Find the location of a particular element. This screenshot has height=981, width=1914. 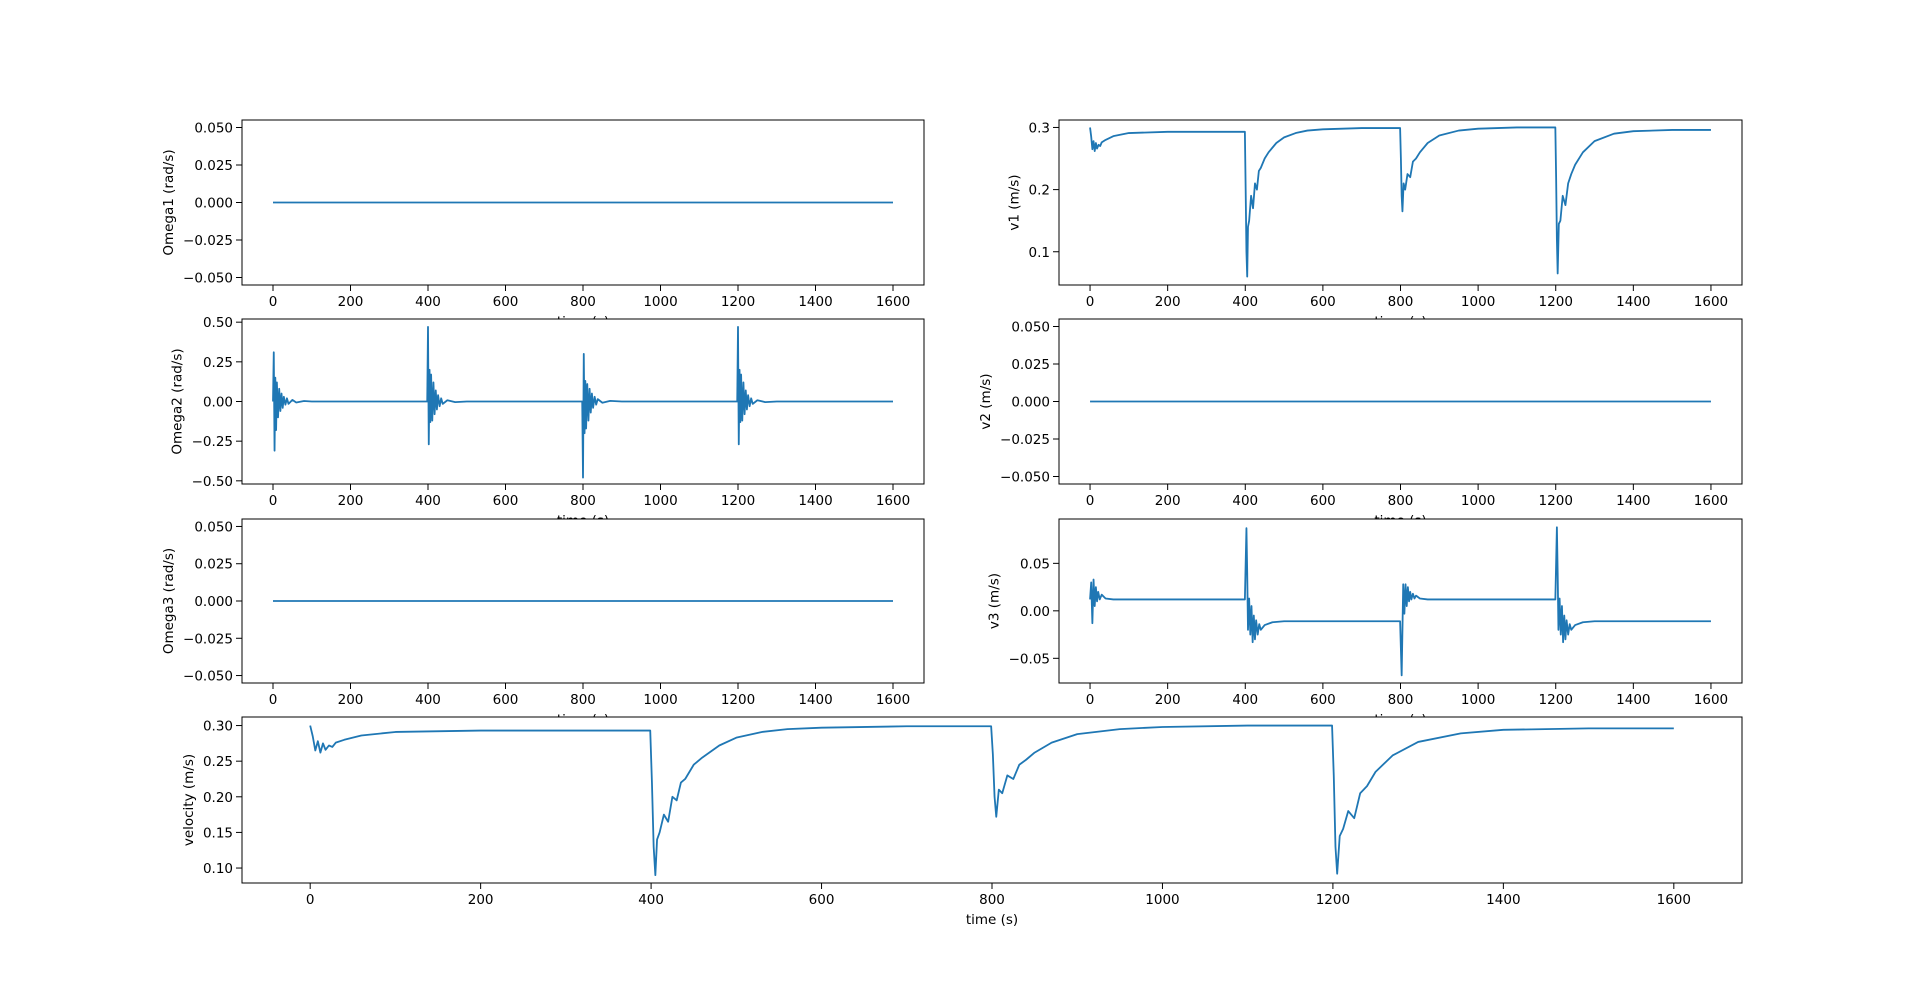

y-tick-label: −0.05 is located at coordinates (1029, 659).